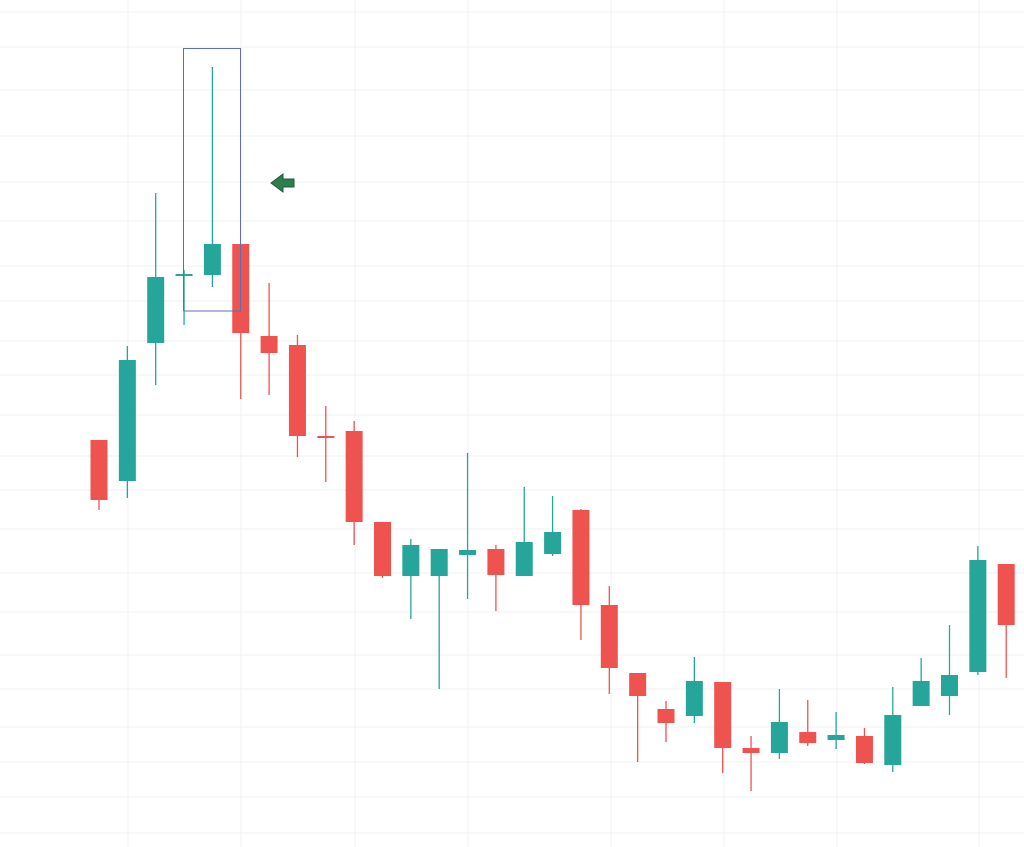 This screenshot has width=1024, height=847. I want to click on arrow-marker, so click(282, 183).